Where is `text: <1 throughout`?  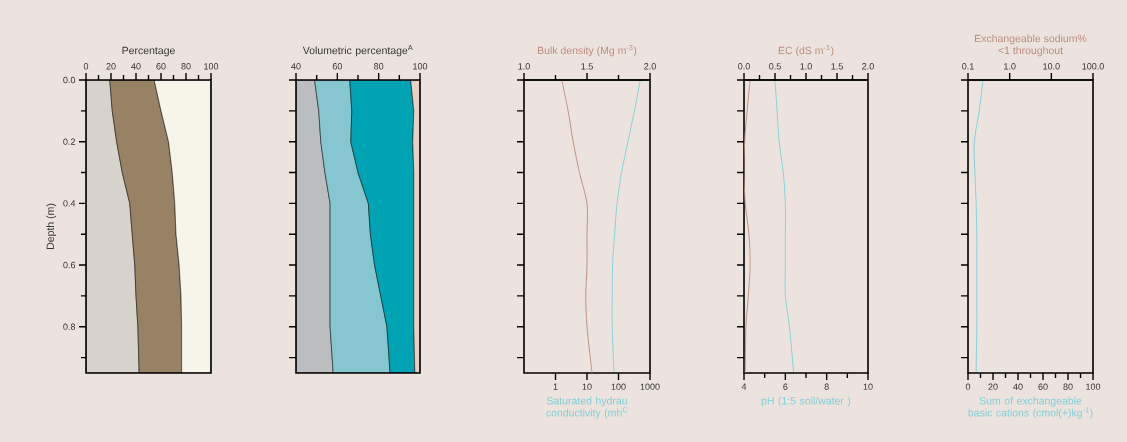 text: <1 throughout is located at coordinates (1030, 51).